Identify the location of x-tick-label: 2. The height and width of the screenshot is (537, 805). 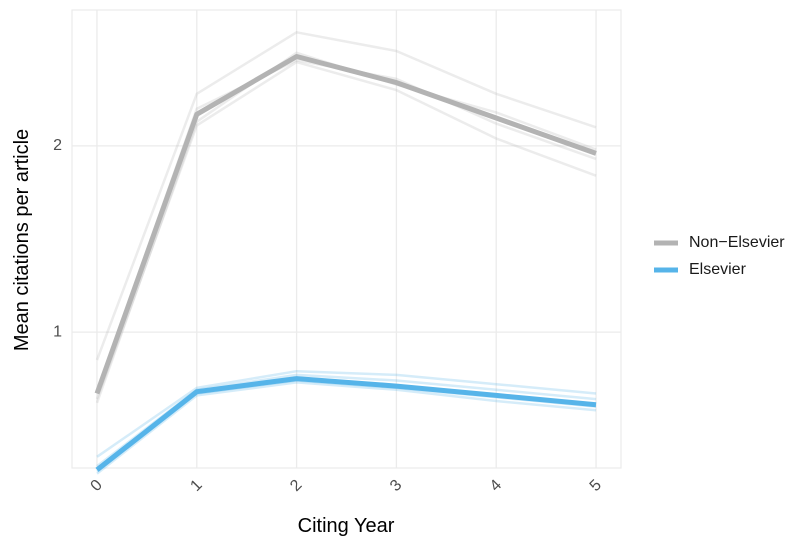
(296, 486).